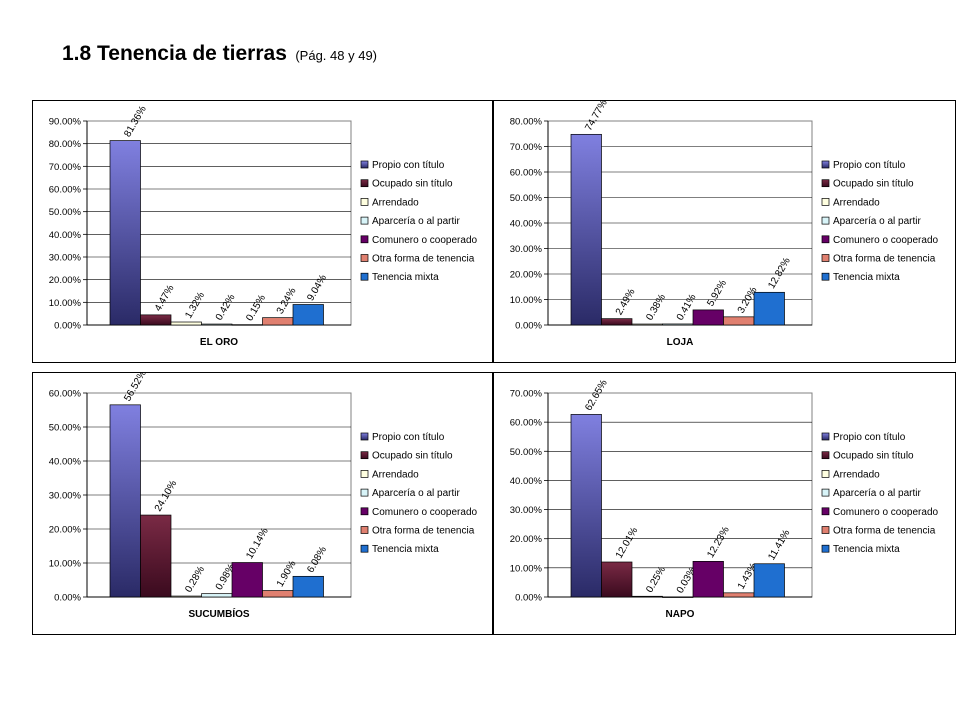 This screenshot has height=720, width=960. Describe the element at coordinates (65, 122) in the screenshot. I see `y-tick-label: 90.00%` at that location.